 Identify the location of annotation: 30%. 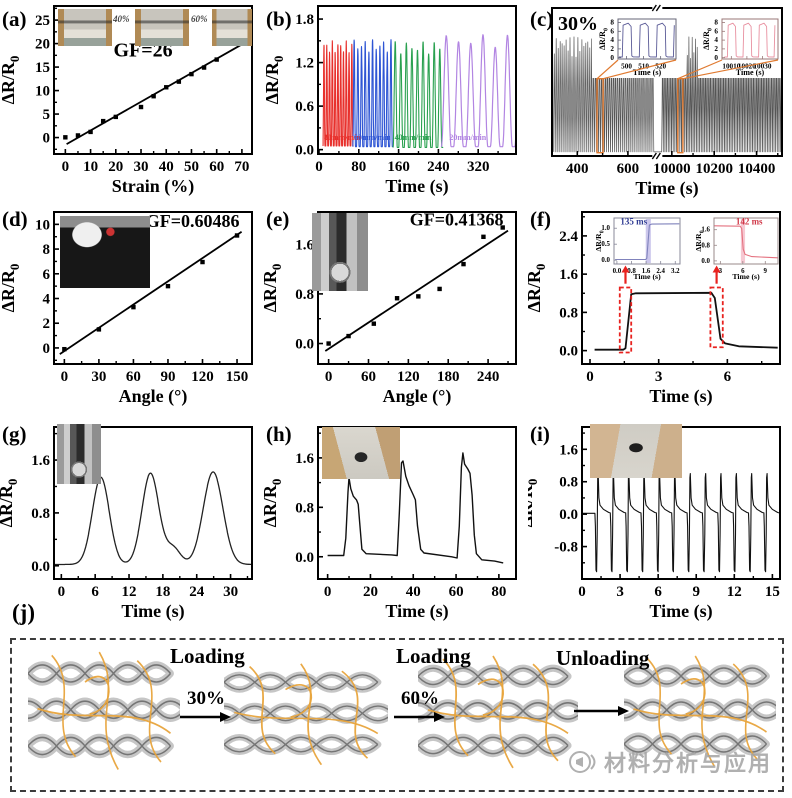
(578, 24).